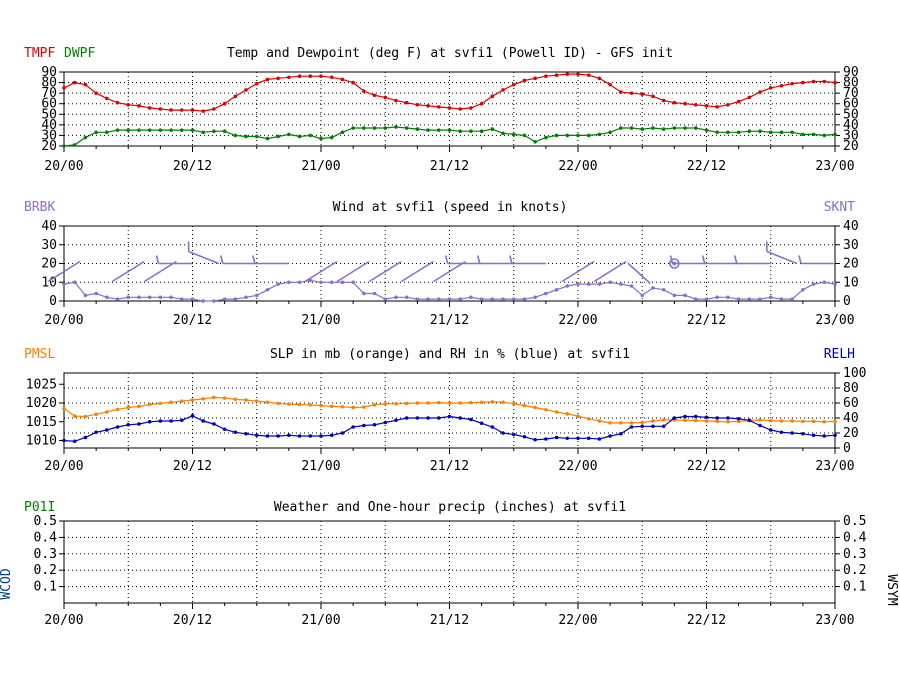 The image size is (900, 700). I want to click on y2-tick-label: 30, so click(851, 135).